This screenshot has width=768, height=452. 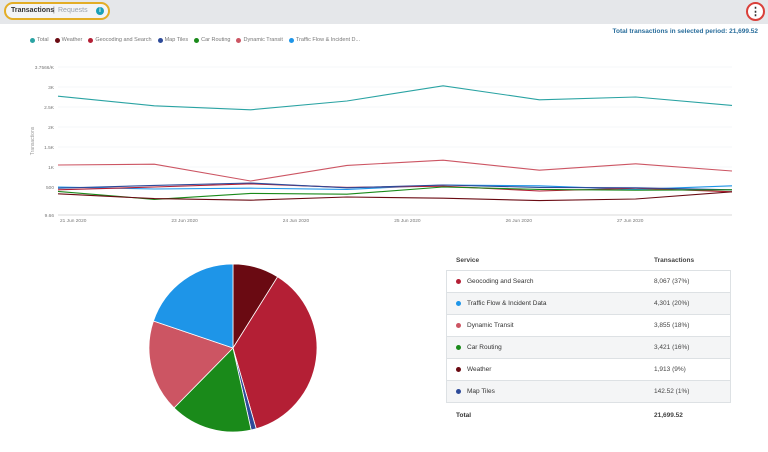 I want to click on service-cell: Map Tiles, so click(x=550, y=391).